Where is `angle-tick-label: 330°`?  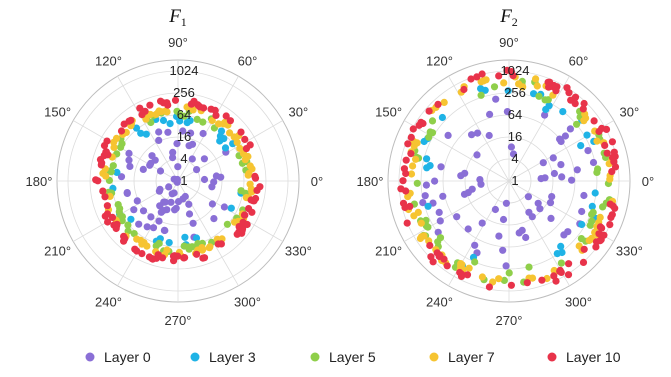 angle-tick-label: 330° is located at coordinates (629, 251).